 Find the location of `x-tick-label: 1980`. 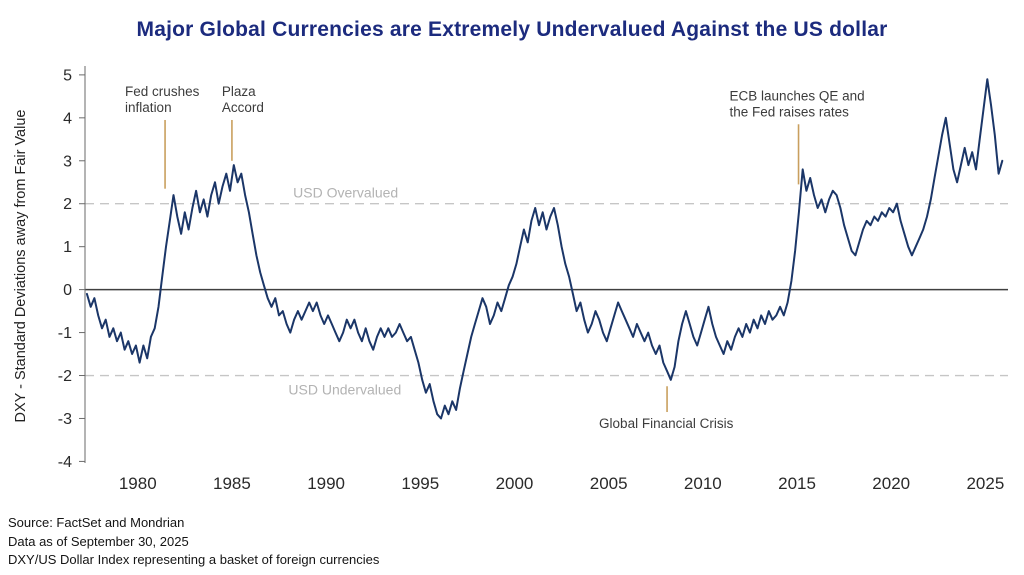

x-tick-label: 1980 is located at coordinates (138, 483).